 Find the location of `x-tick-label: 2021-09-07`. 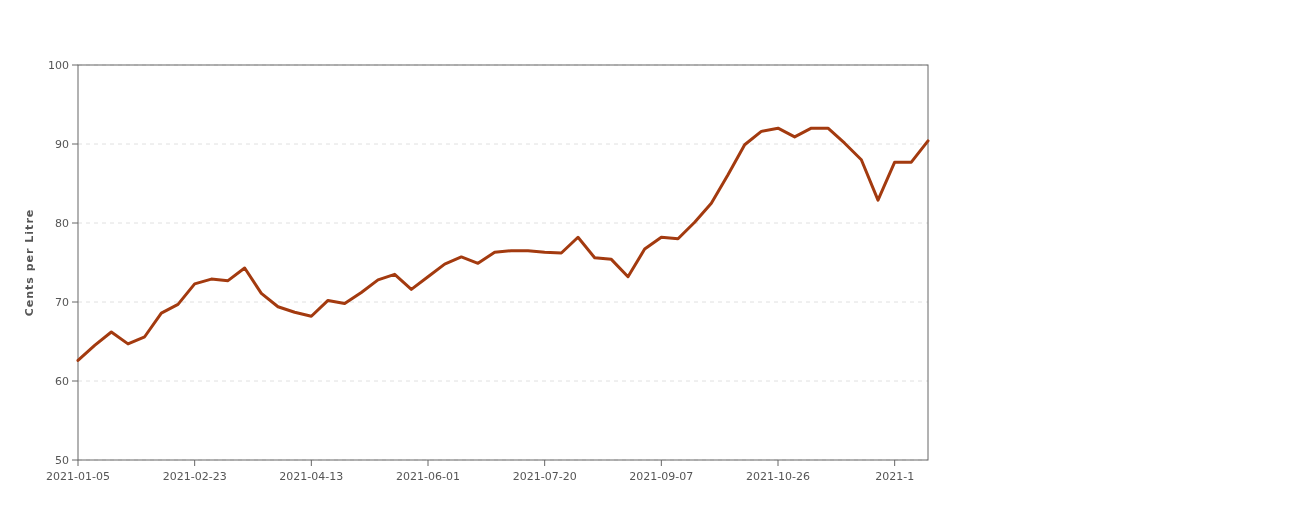

x-tick-label: 2021-09-07 is located at coordinates (661, 476).